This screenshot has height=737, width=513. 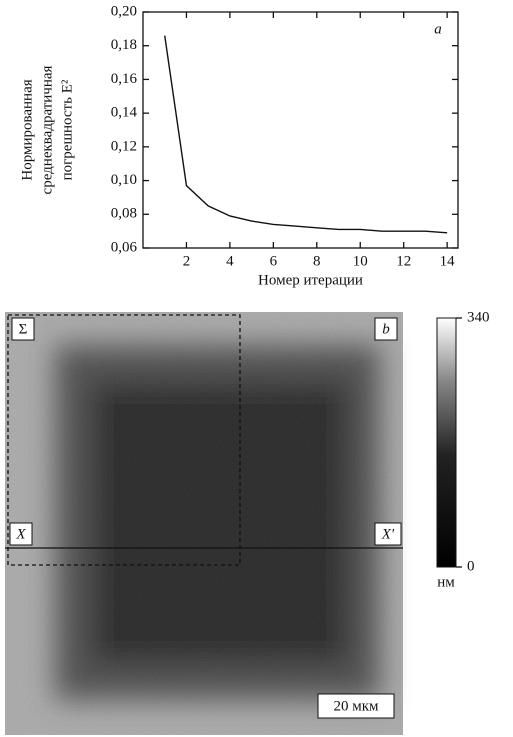 What do you see at coordinates (306, 134) in the screenshot?
I see `data-line` at bounding box center [306, 134].